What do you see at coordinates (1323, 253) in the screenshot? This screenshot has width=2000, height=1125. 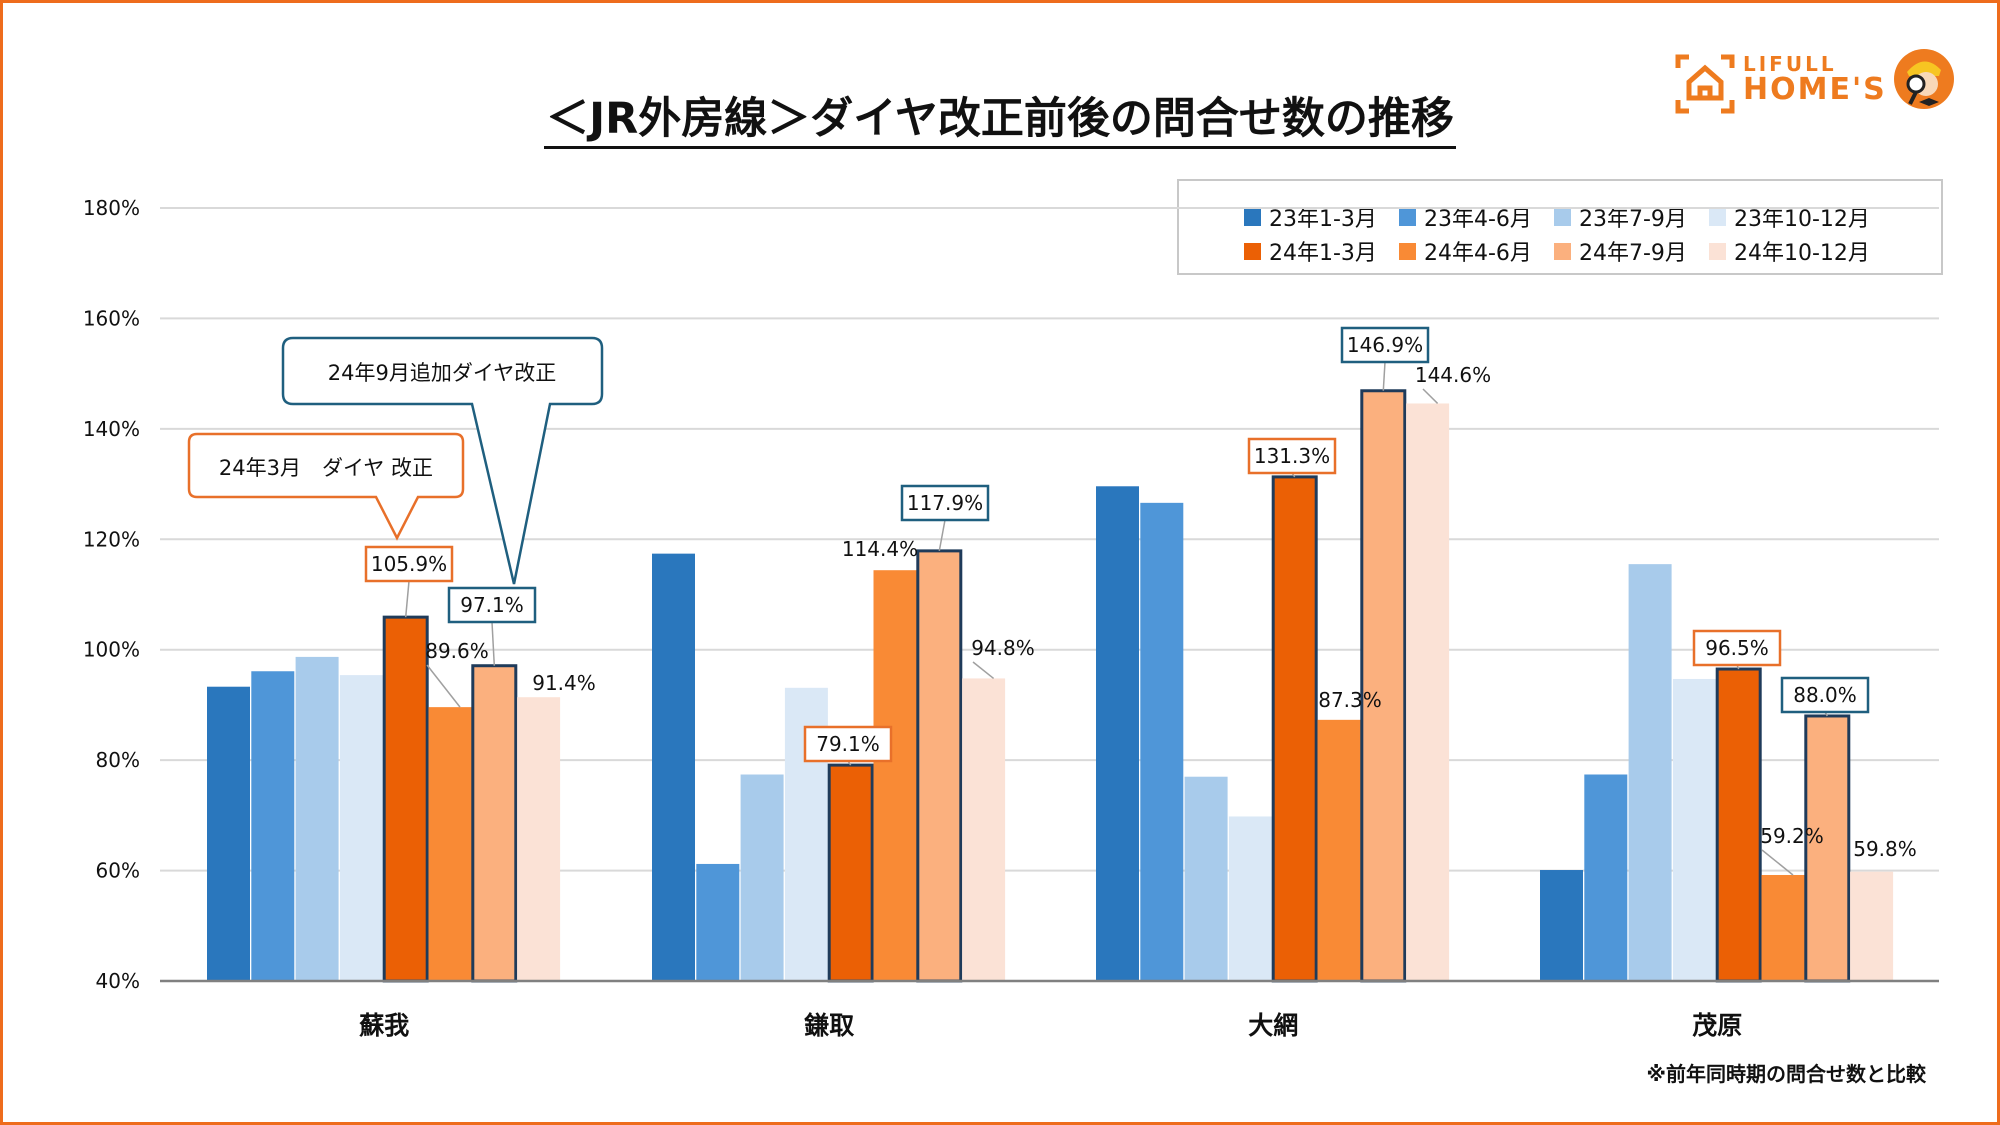 I see `legend-label: 24年1-3月` at bounding box center [1323, 253].